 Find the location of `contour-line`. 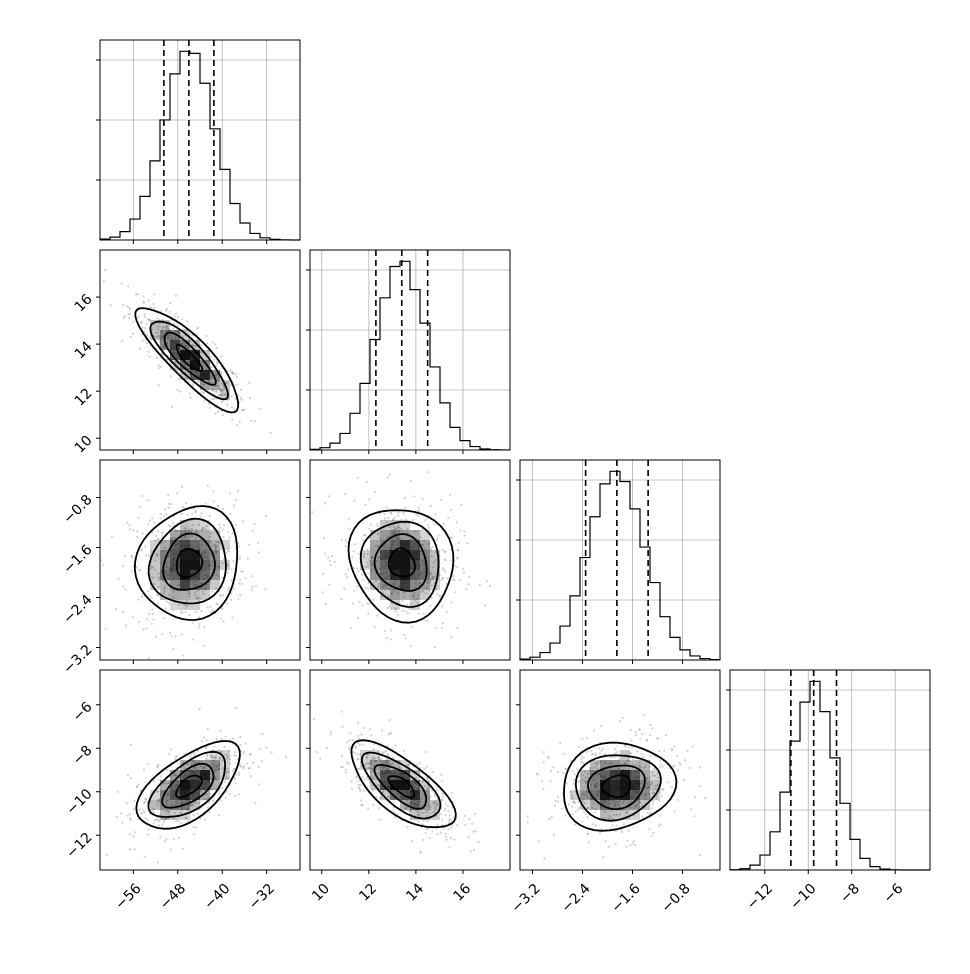

contour-line is located at coordinates (190, 358).